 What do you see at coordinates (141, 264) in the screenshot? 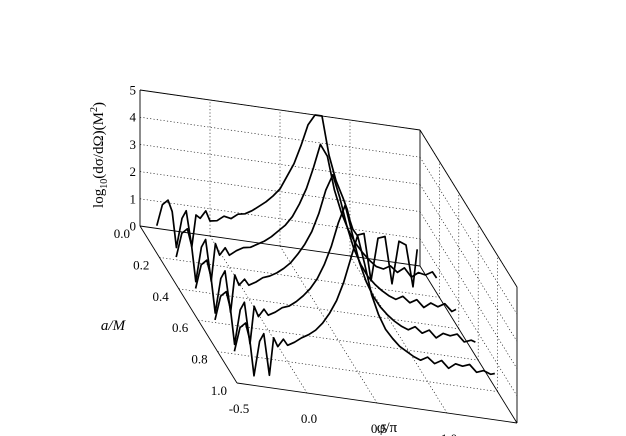
I see `depth-tick-label: 0.2` at bounding box center [141, 264].